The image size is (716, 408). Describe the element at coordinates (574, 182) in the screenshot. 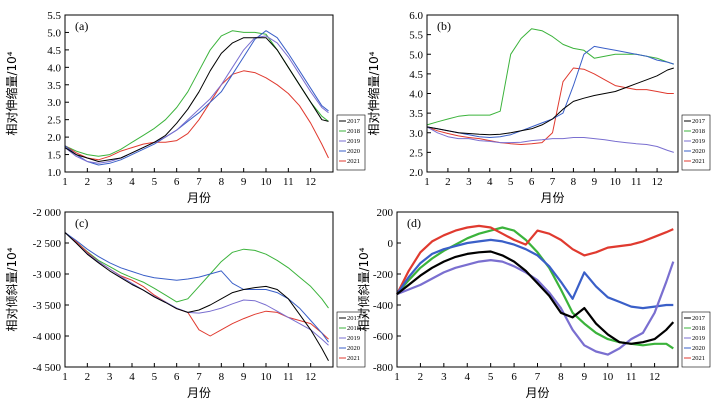

I see `x-tick-label: 8` at that location.